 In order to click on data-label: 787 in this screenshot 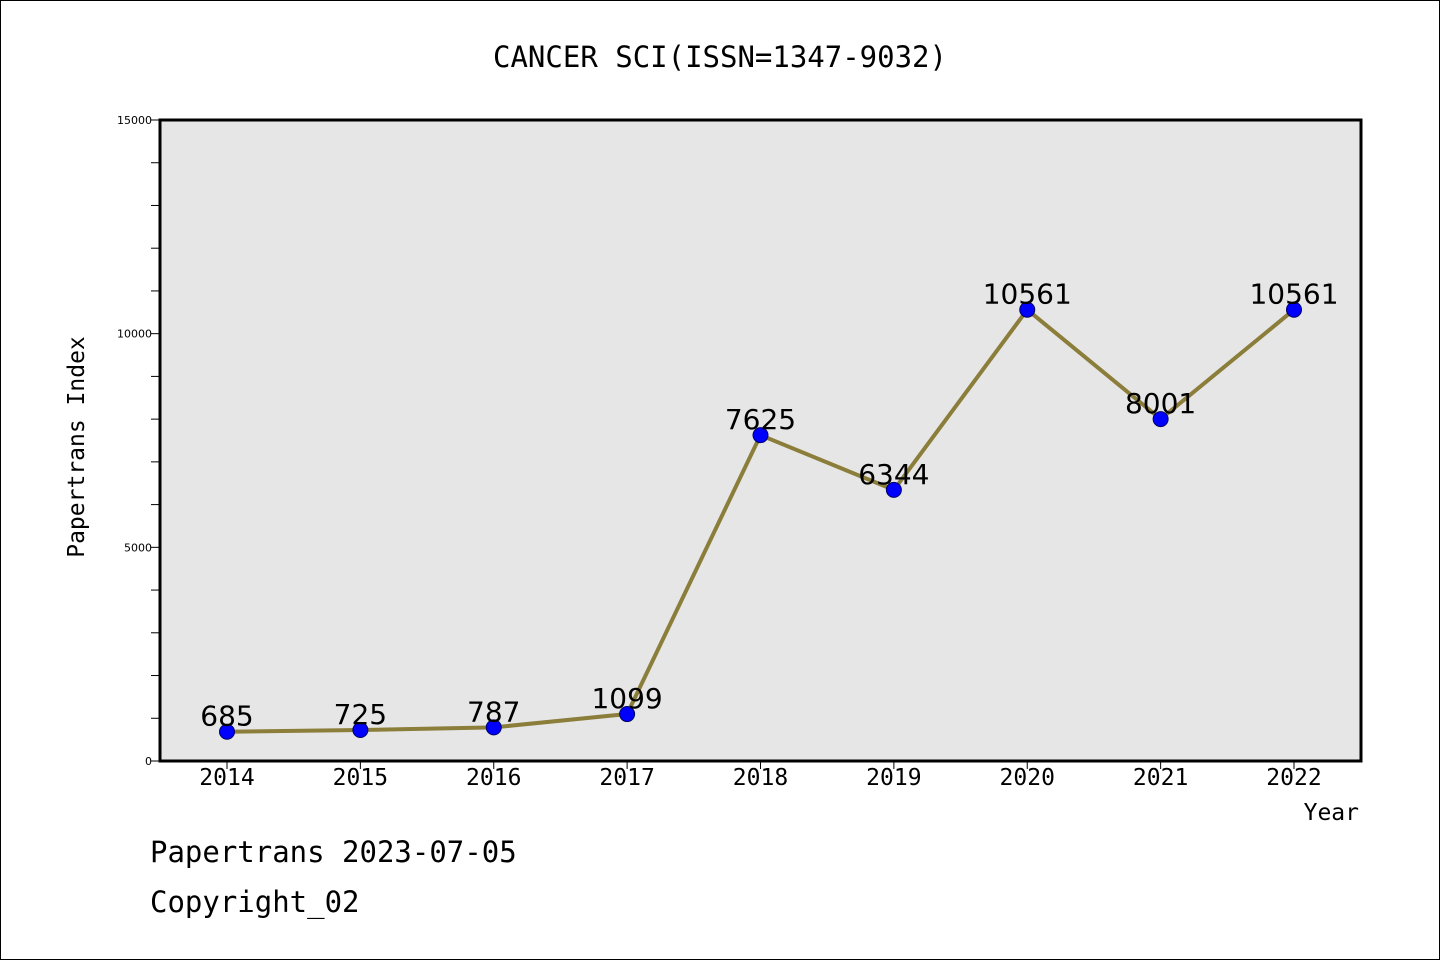, I will do `click(493, 711)`.